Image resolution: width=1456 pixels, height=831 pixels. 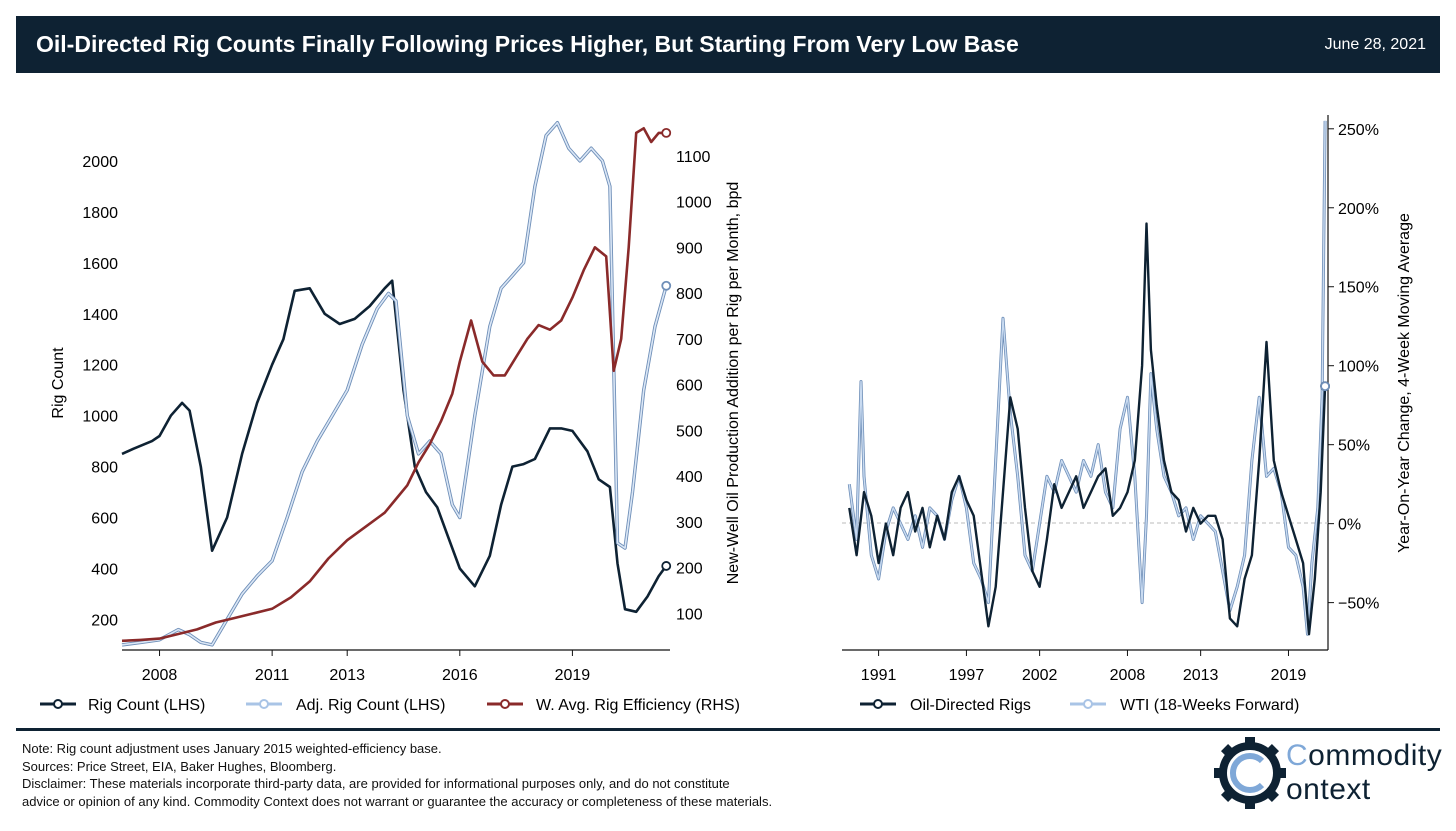 What do you see at coordinates (638, 705) in the screenshot?
I see `legend-label-rig-efficiency: W. Avg. Rig Efficiency (RHS)` at bounding box center [638, 705].